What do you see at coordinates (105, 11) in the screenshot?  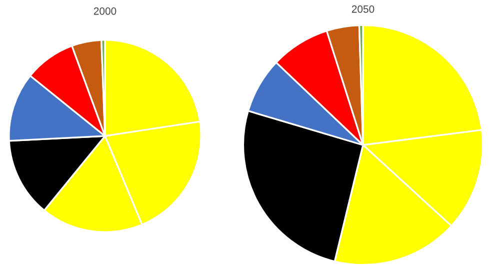 I see `chart-title: 2000` at bounding box center [105, 11].